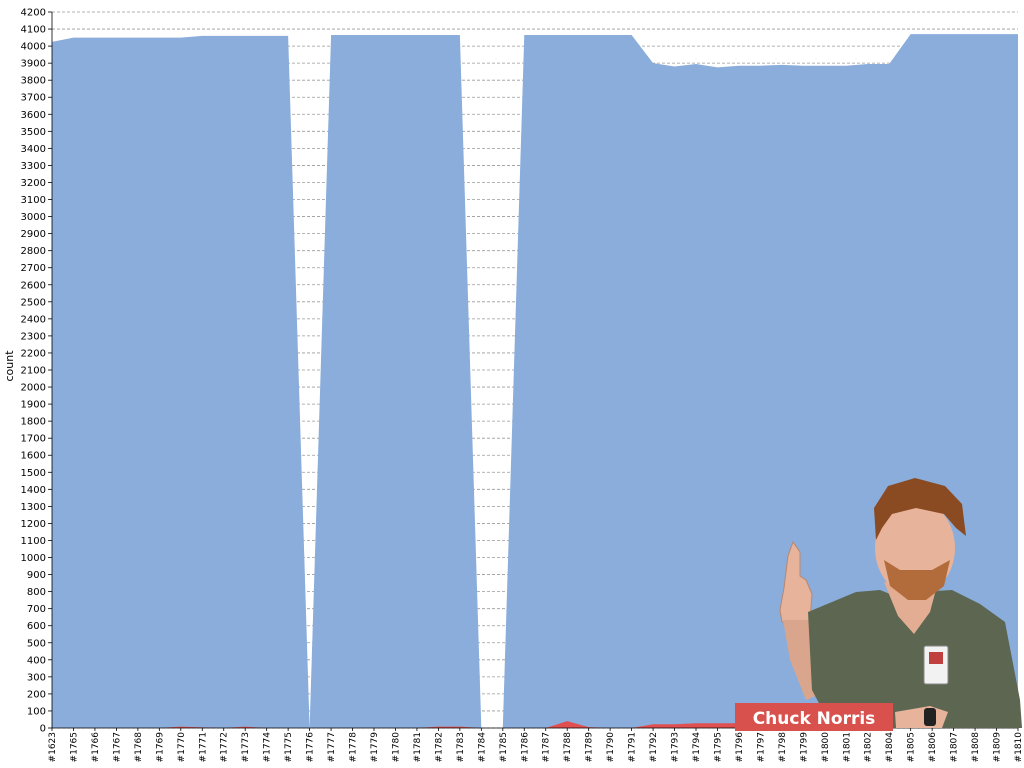 Image resolution: width=1024 pixels, height=768 pixels. Describe the element at coordinates (418, 747) in the screenshot. I see `x-tick-label: #1781` at that location.